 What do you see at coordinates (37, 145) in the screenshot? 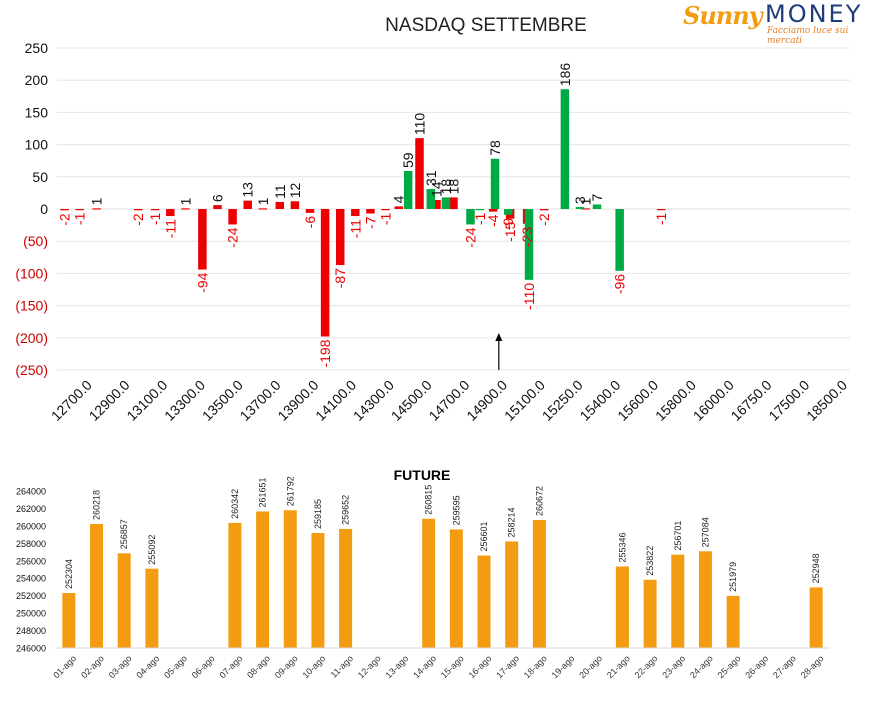
I see `y-tick-label: 100` at bounding box center [37, 145].